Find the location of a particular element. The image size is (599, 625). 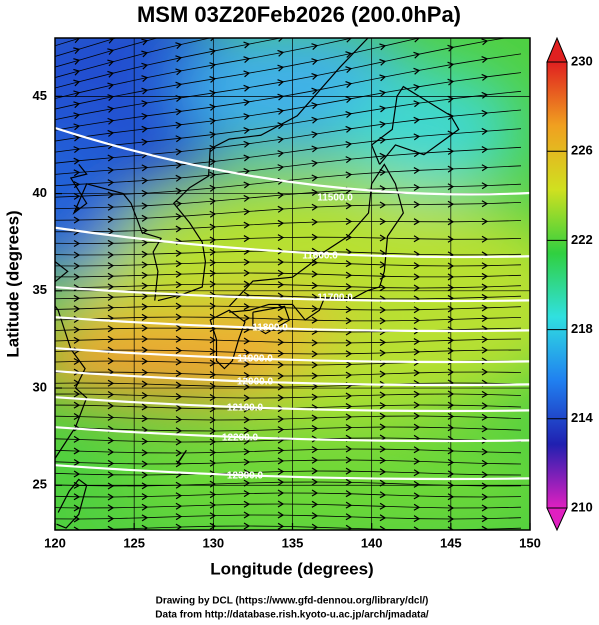

colorbar-tick-label: 210 is located at coordinates (582, 506).